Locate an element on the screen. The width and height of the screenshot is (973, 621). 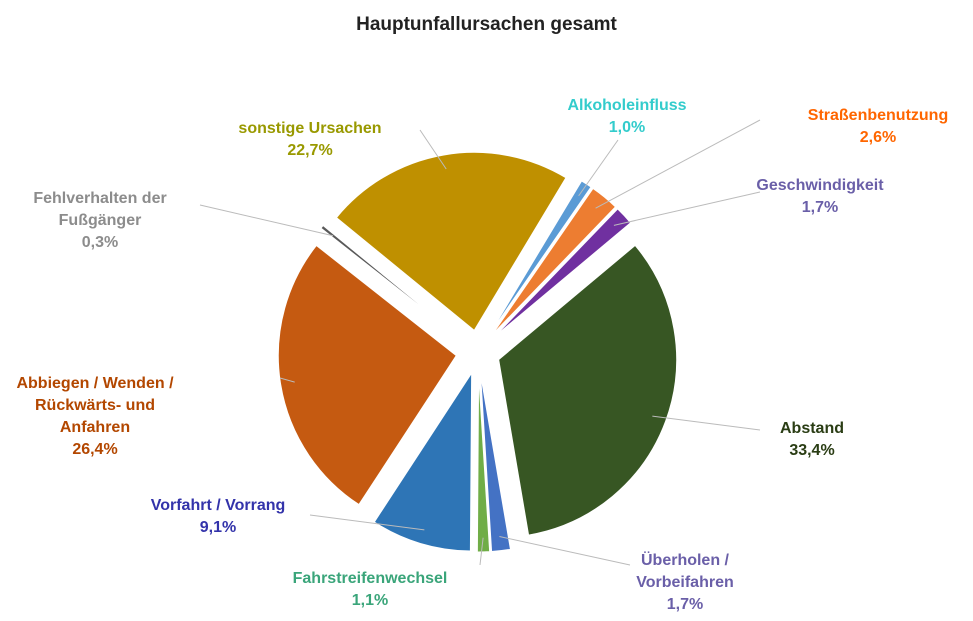
value-label: 0,3% is located at coordinates (100, 242).